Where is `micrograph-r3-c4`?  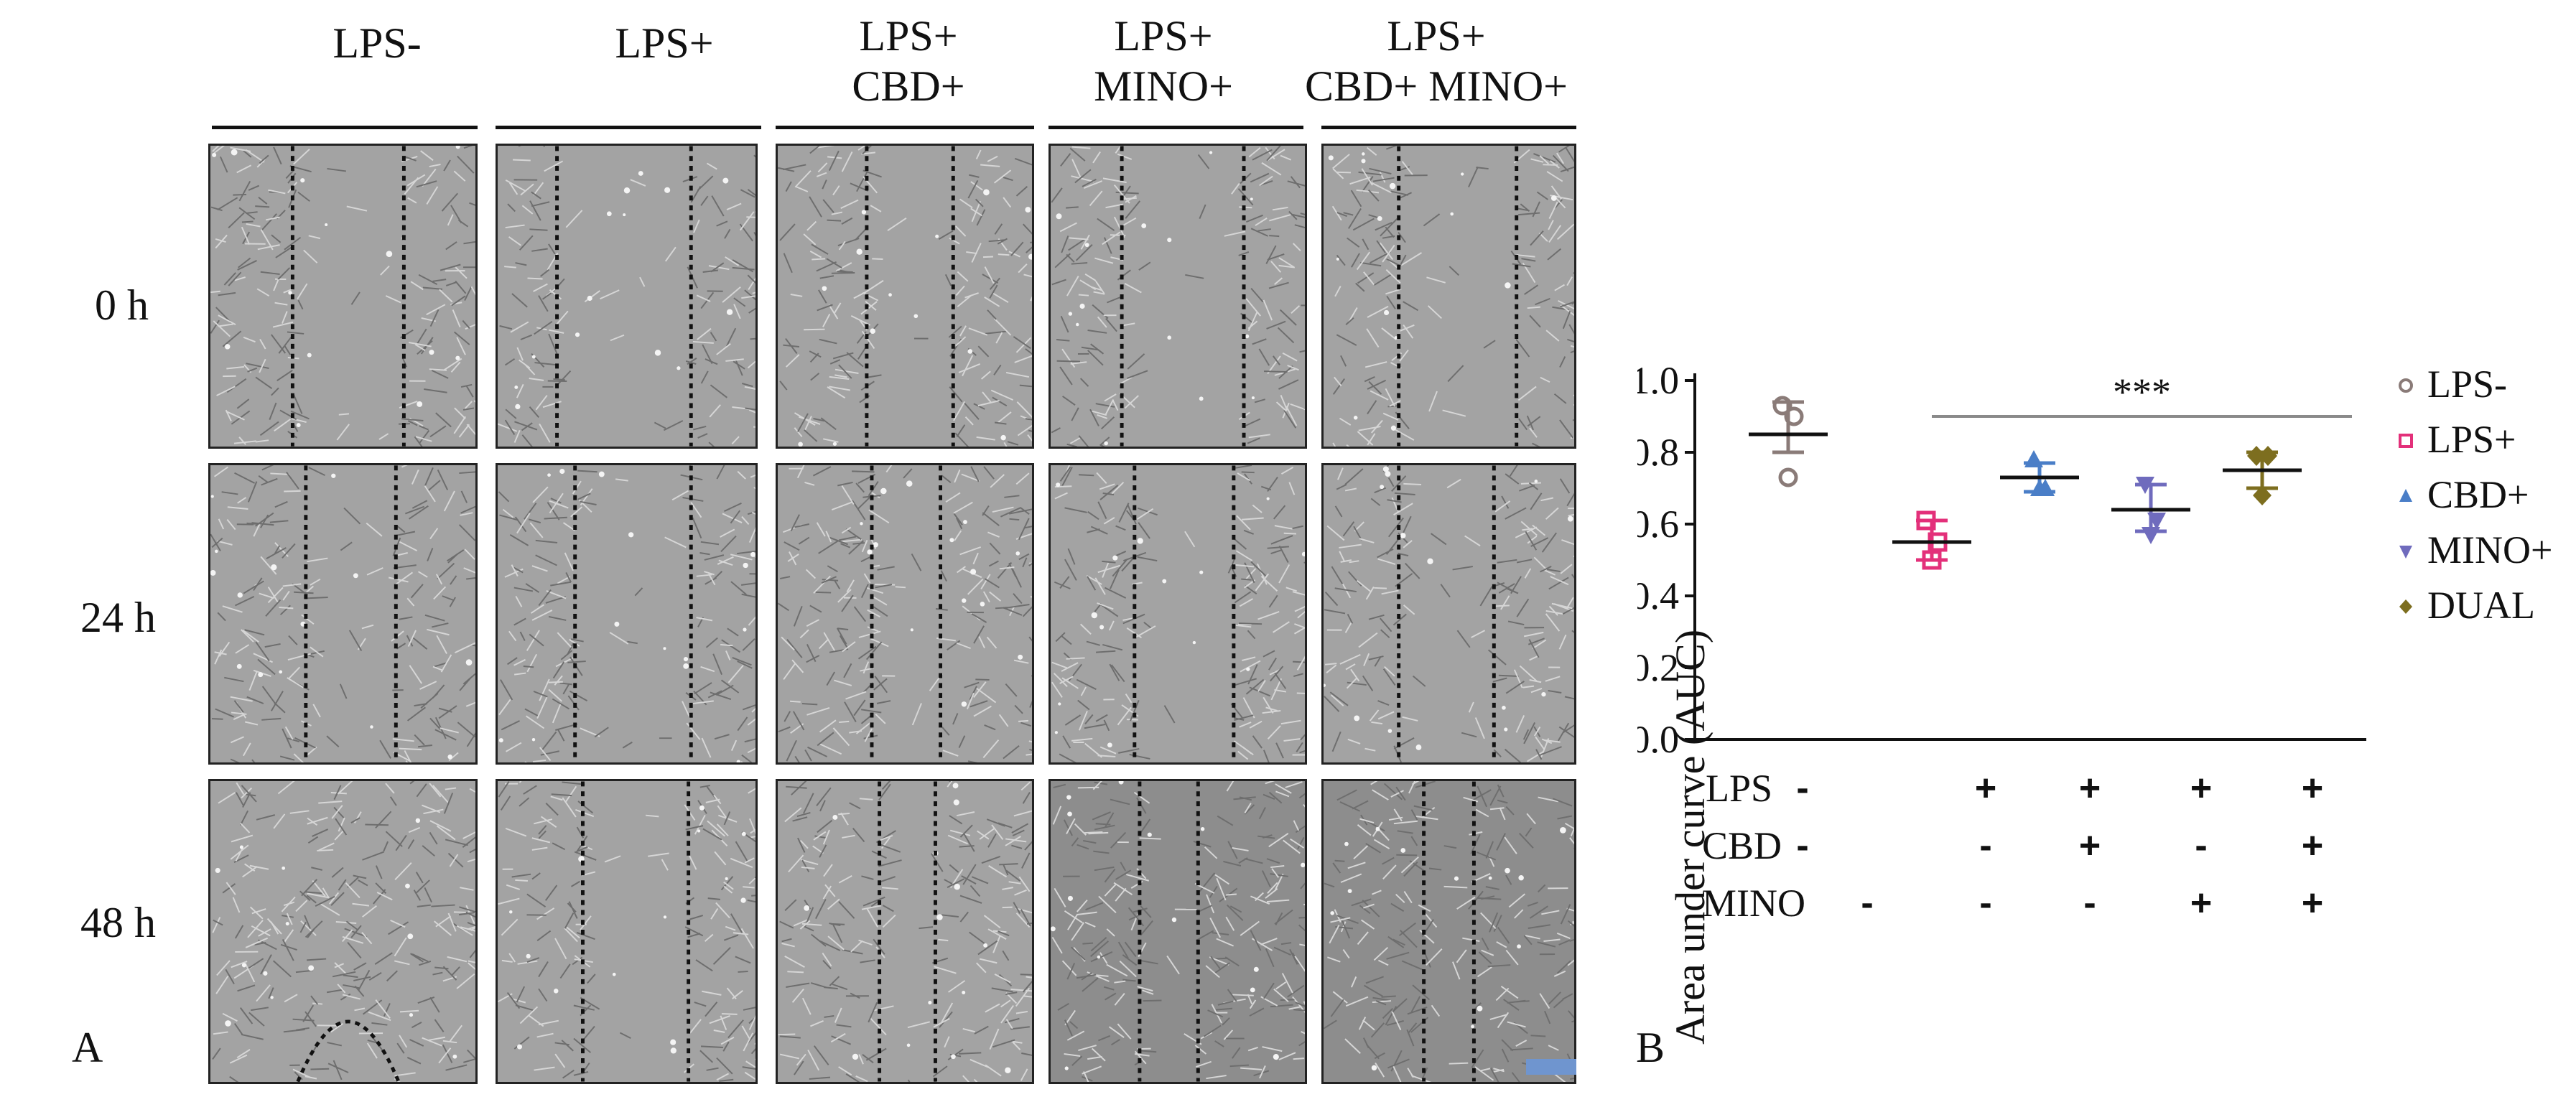 micrograph-r3-c4 is located at coordinates (1177, 931).